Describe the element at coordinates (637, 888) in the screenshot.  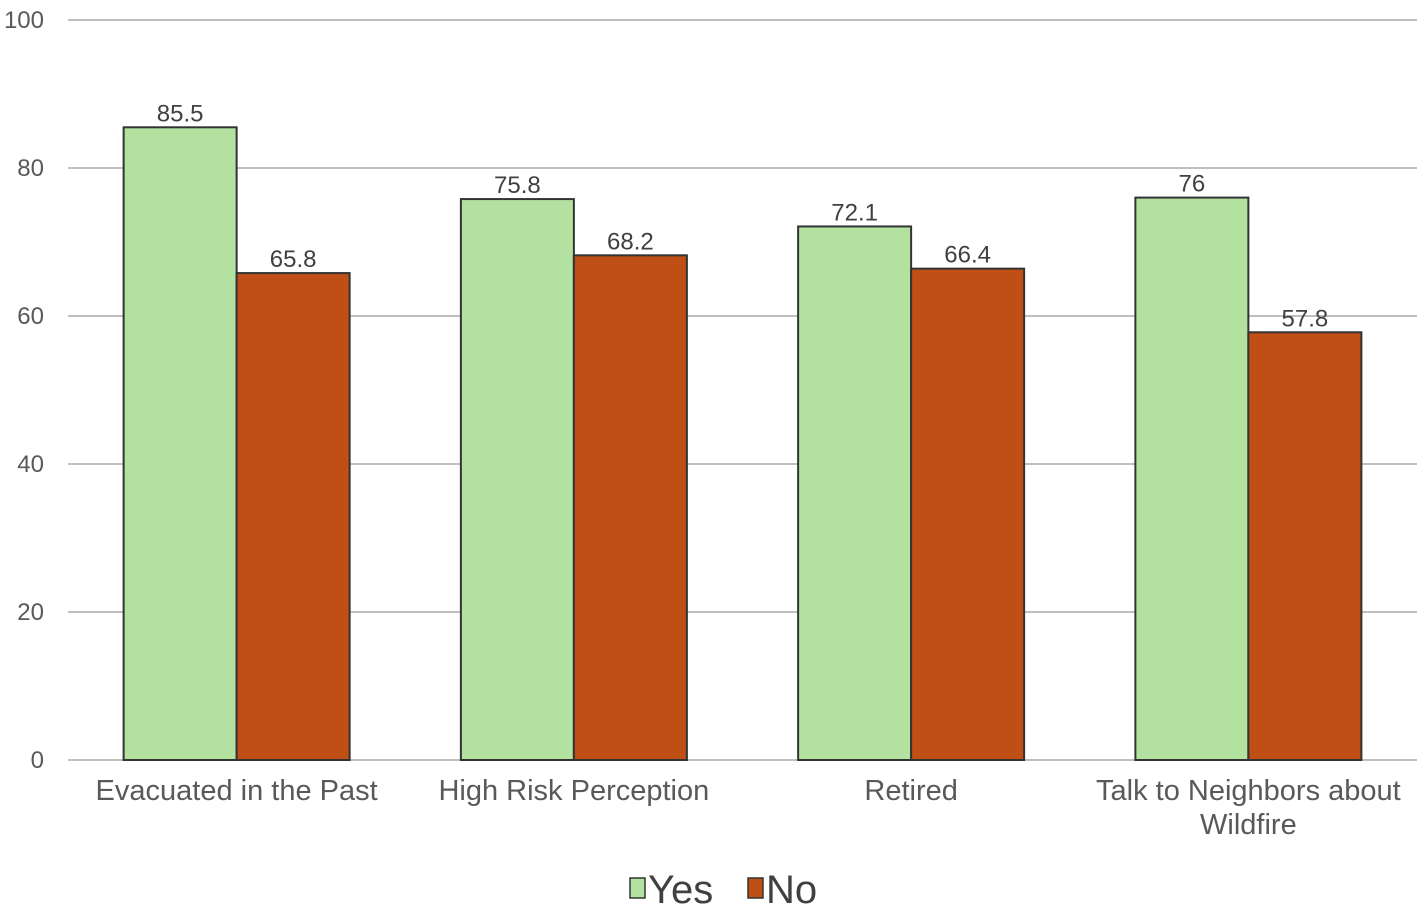
I see `legend-swatch-yes` at that location.